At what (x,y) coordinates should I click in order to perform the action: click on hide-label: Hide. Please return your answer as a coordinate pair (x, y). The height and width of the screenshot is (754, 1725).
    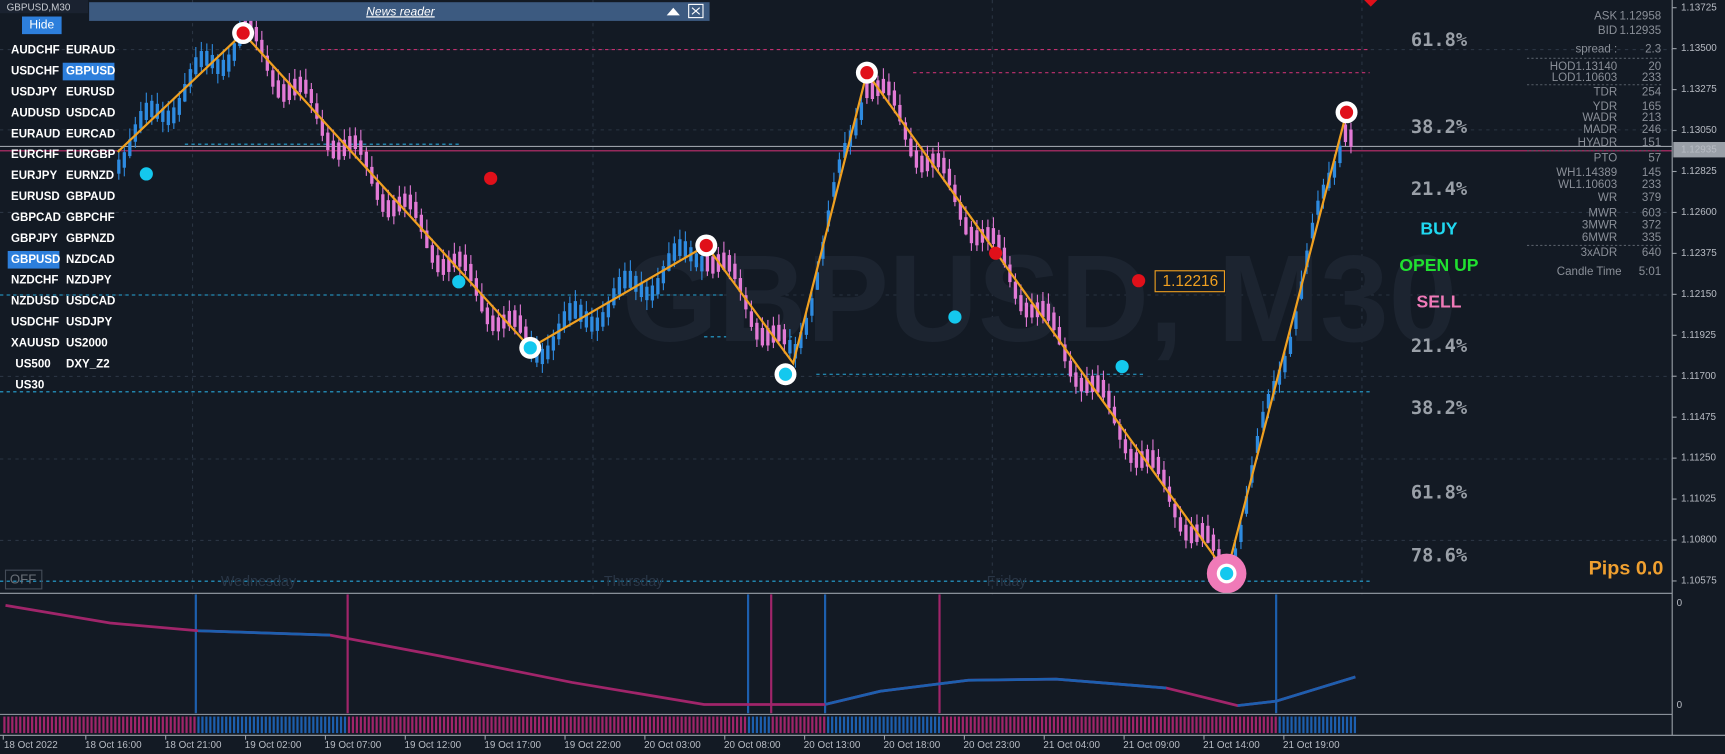
    Looking at the image, I should click on (41, 25).